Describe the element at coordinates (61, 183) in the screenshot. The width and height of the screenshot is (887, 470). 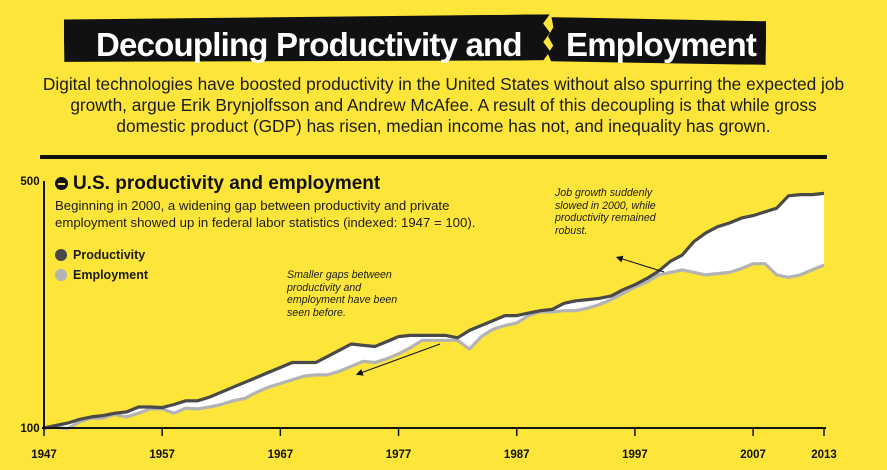
I see `collapse-minus-icon` at that location.